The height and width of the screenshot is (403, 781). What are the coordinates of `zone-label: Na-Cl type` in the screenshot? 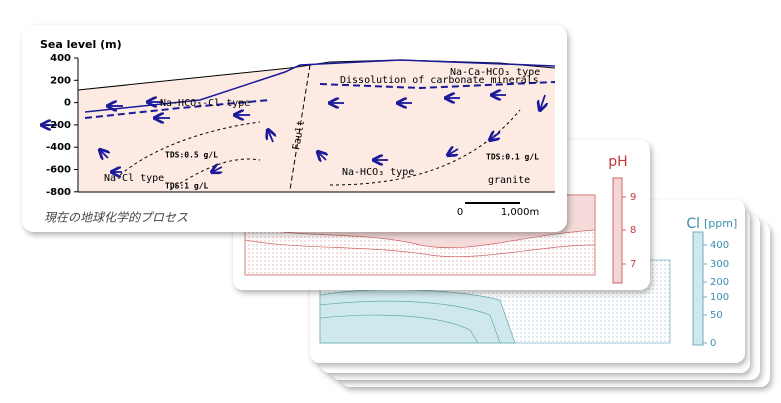 It's located at (134, 178).